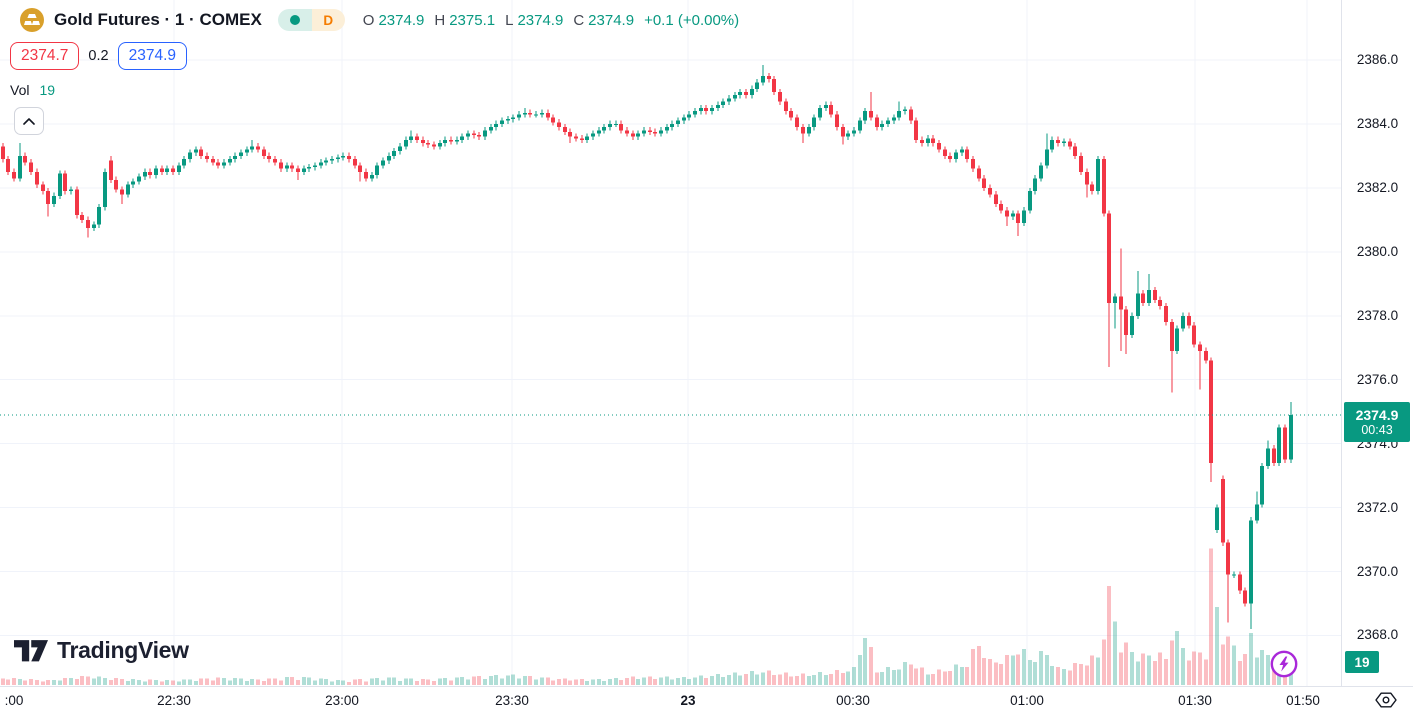  I want to click on collapse-legend-button, so click(29, 121).